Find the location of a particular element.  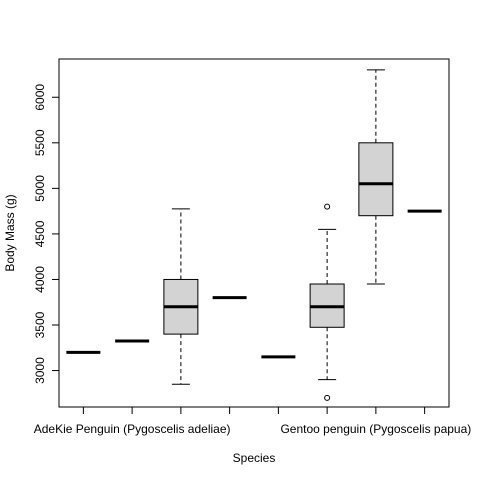

y-tick-label: 5500 is located at coordinates (40, 142).